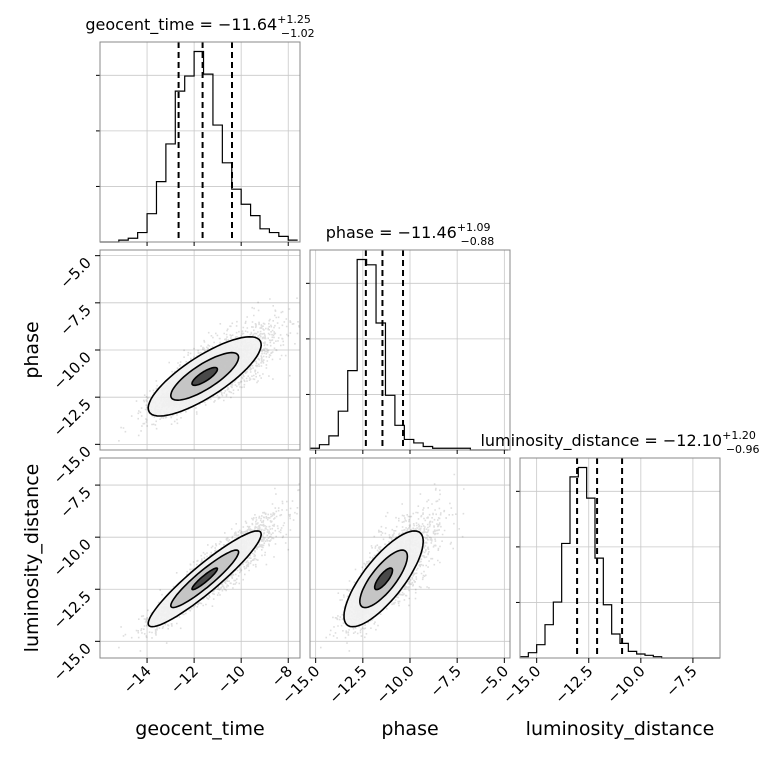 Image resolution: width=760 pixels, height=760 pixels. I want to click on y-tick-label-luminosity_distance-3: −7.5, so click(75, 502).